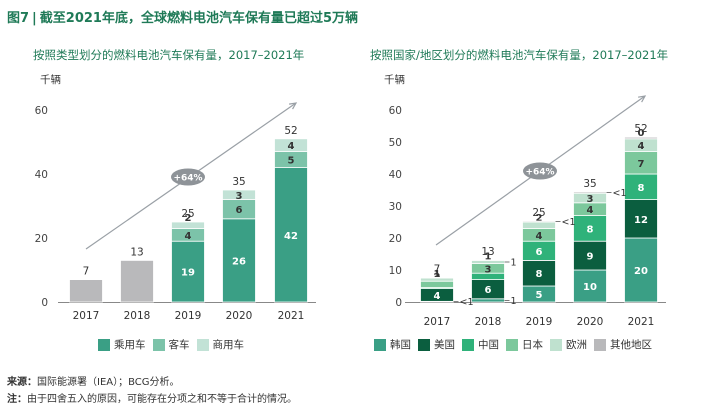 This screenshot has width=721, height=413. I want to click on left-bar-total-label: 7, so click(86, 272).